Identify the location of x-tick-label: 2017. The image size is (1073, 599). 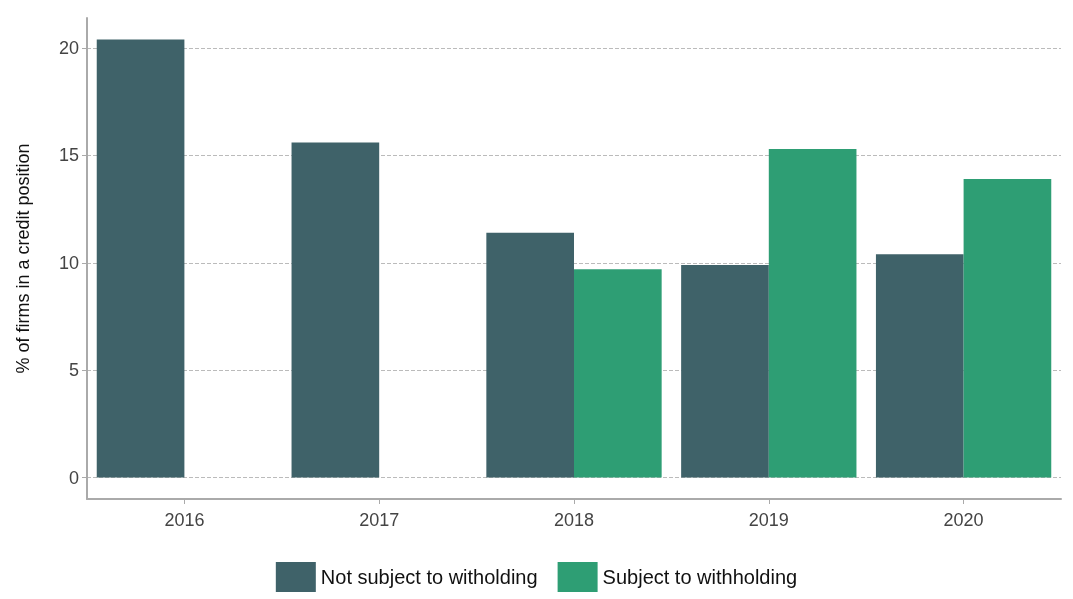
(379, 520).